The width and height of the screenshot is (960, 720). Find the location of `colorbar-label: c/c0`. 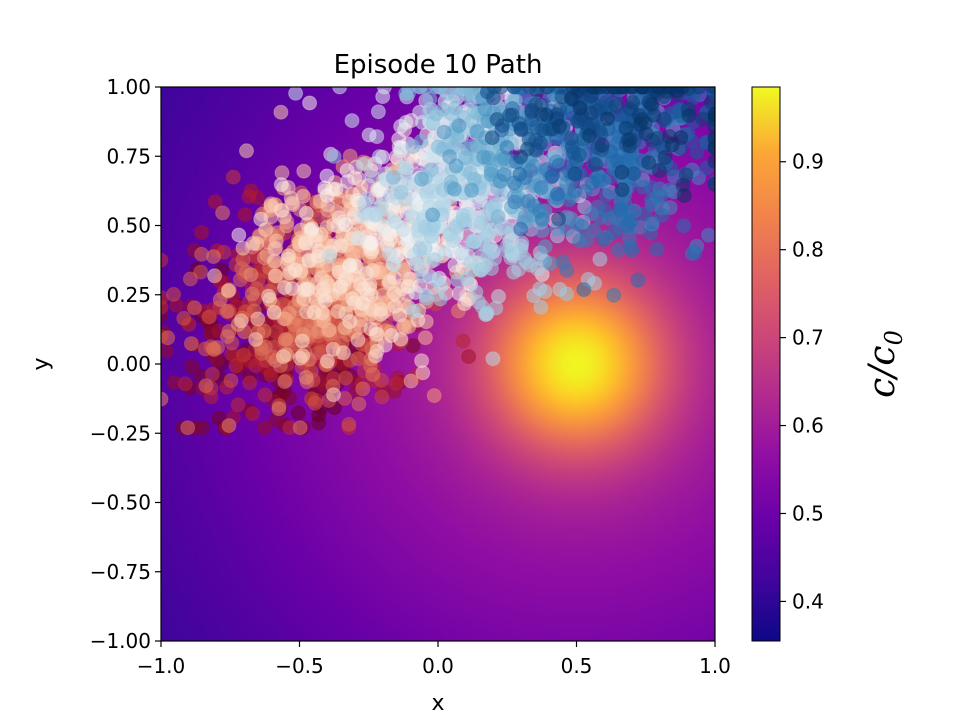

colorbar-label: c/c0 is located at coordinates (885, 364).